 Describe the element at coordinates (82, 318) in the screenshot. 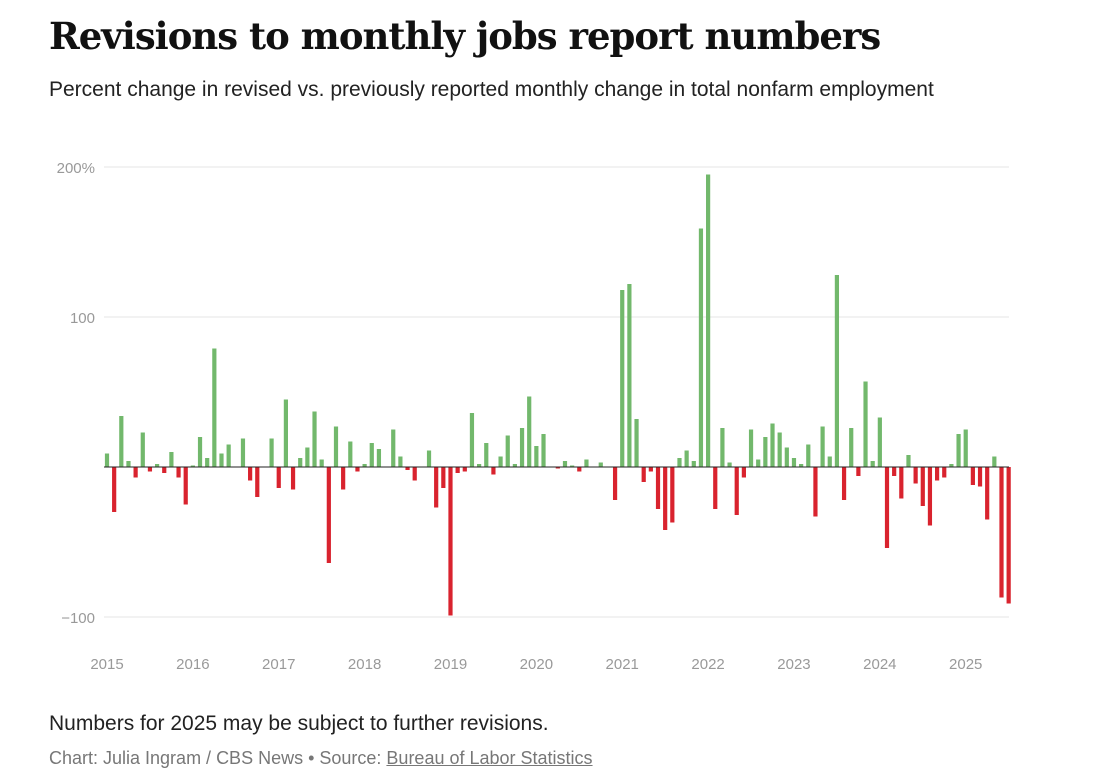

I see `y-tick-label: 100` at that location.